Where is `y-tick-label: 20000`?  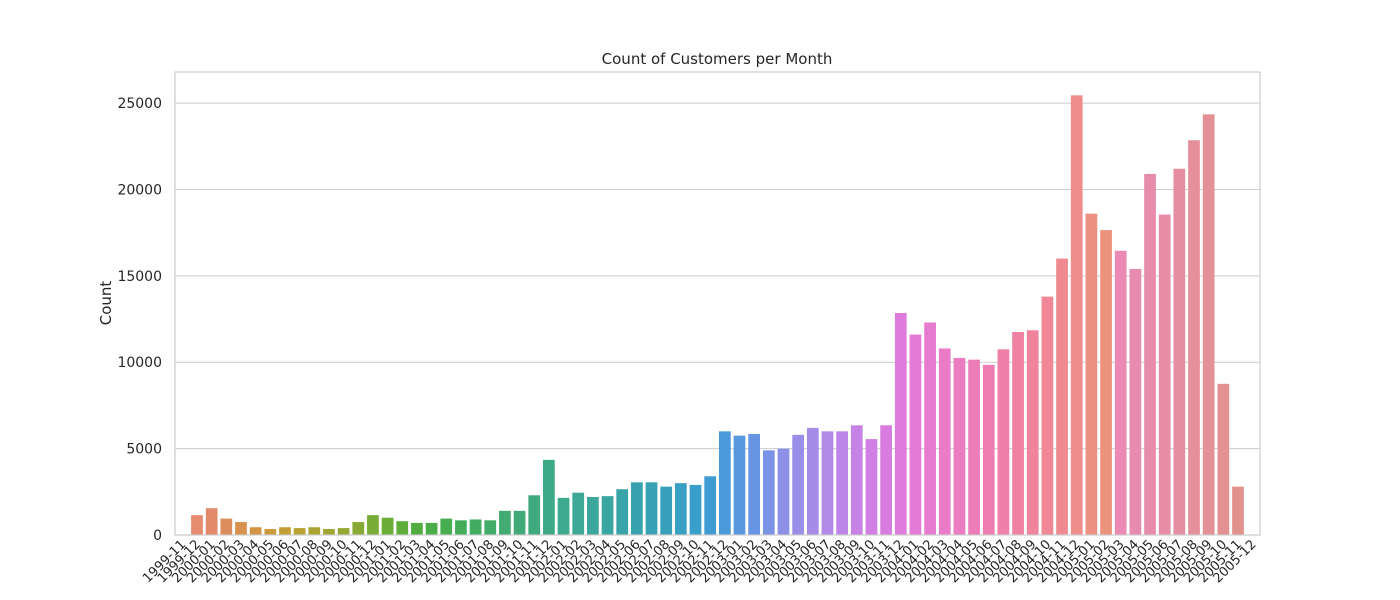 y-tick-label: 20000 is located at coordinates (139, 190).